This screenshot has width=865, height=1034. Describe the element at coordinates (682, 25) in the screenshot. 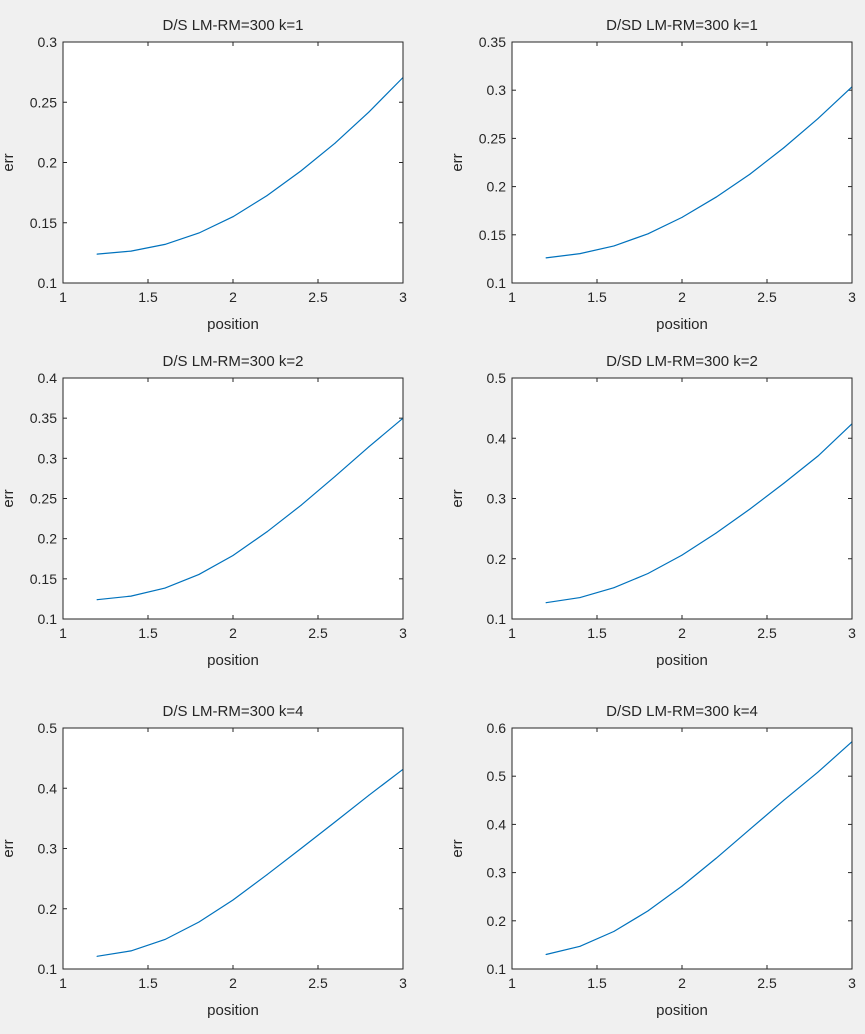

I see `chart-title: D/SD LM-RM=300 k=1` at that location.